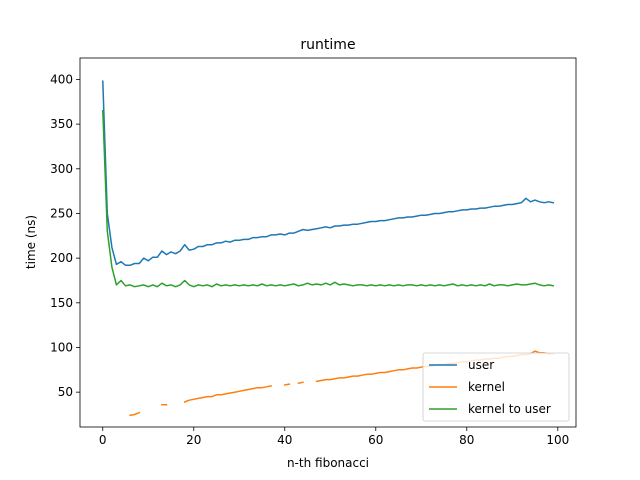  What do you see at coordinates (193, 440) in the screenshot?
I see `x-tick-label: 20` at bounding box center [193, 440].